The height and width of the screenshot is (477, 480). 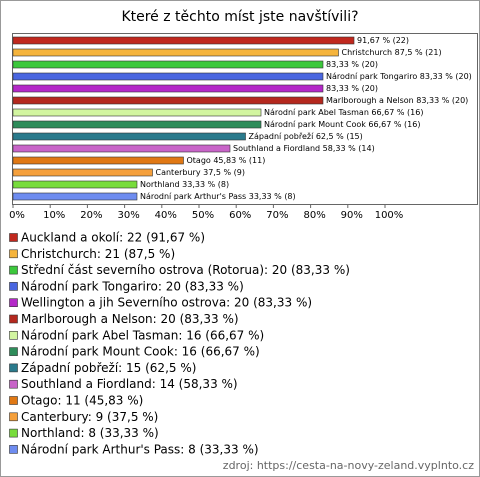 I want to click on legend-label: Západní pobřeží: 15 (62,5 %), so click(x=108, y=368).